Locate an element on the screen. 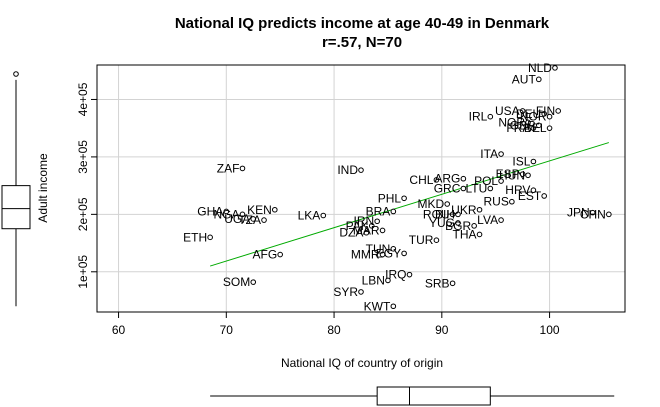  point-label: FRA is located at coordinates (518, 128).